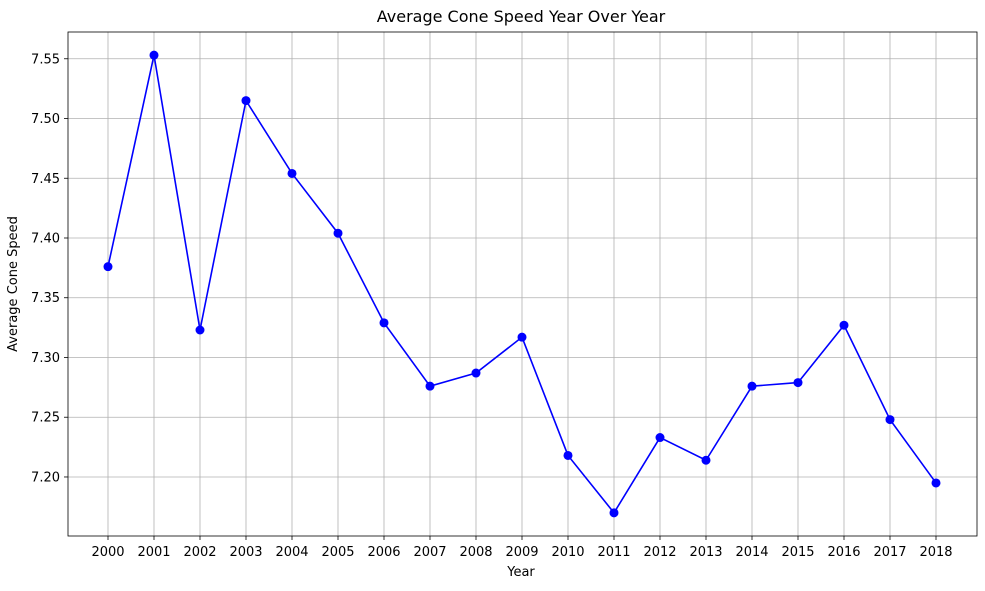 The width and height of the screenshot is (985, 591). I want to click on x-tick-label: 2013, so click(705, 552).